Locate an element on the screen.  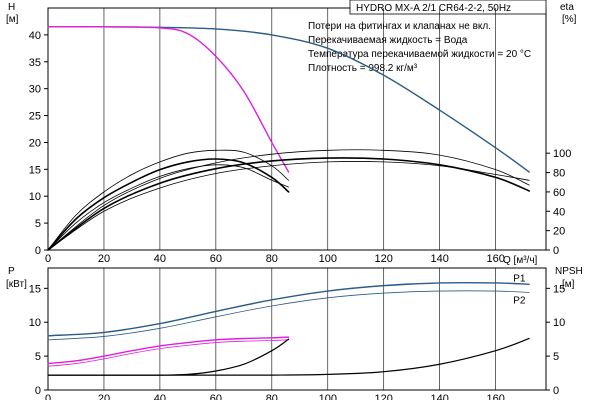
upper-y-left-tick-label: 35 is located at coordinates (35, 63).